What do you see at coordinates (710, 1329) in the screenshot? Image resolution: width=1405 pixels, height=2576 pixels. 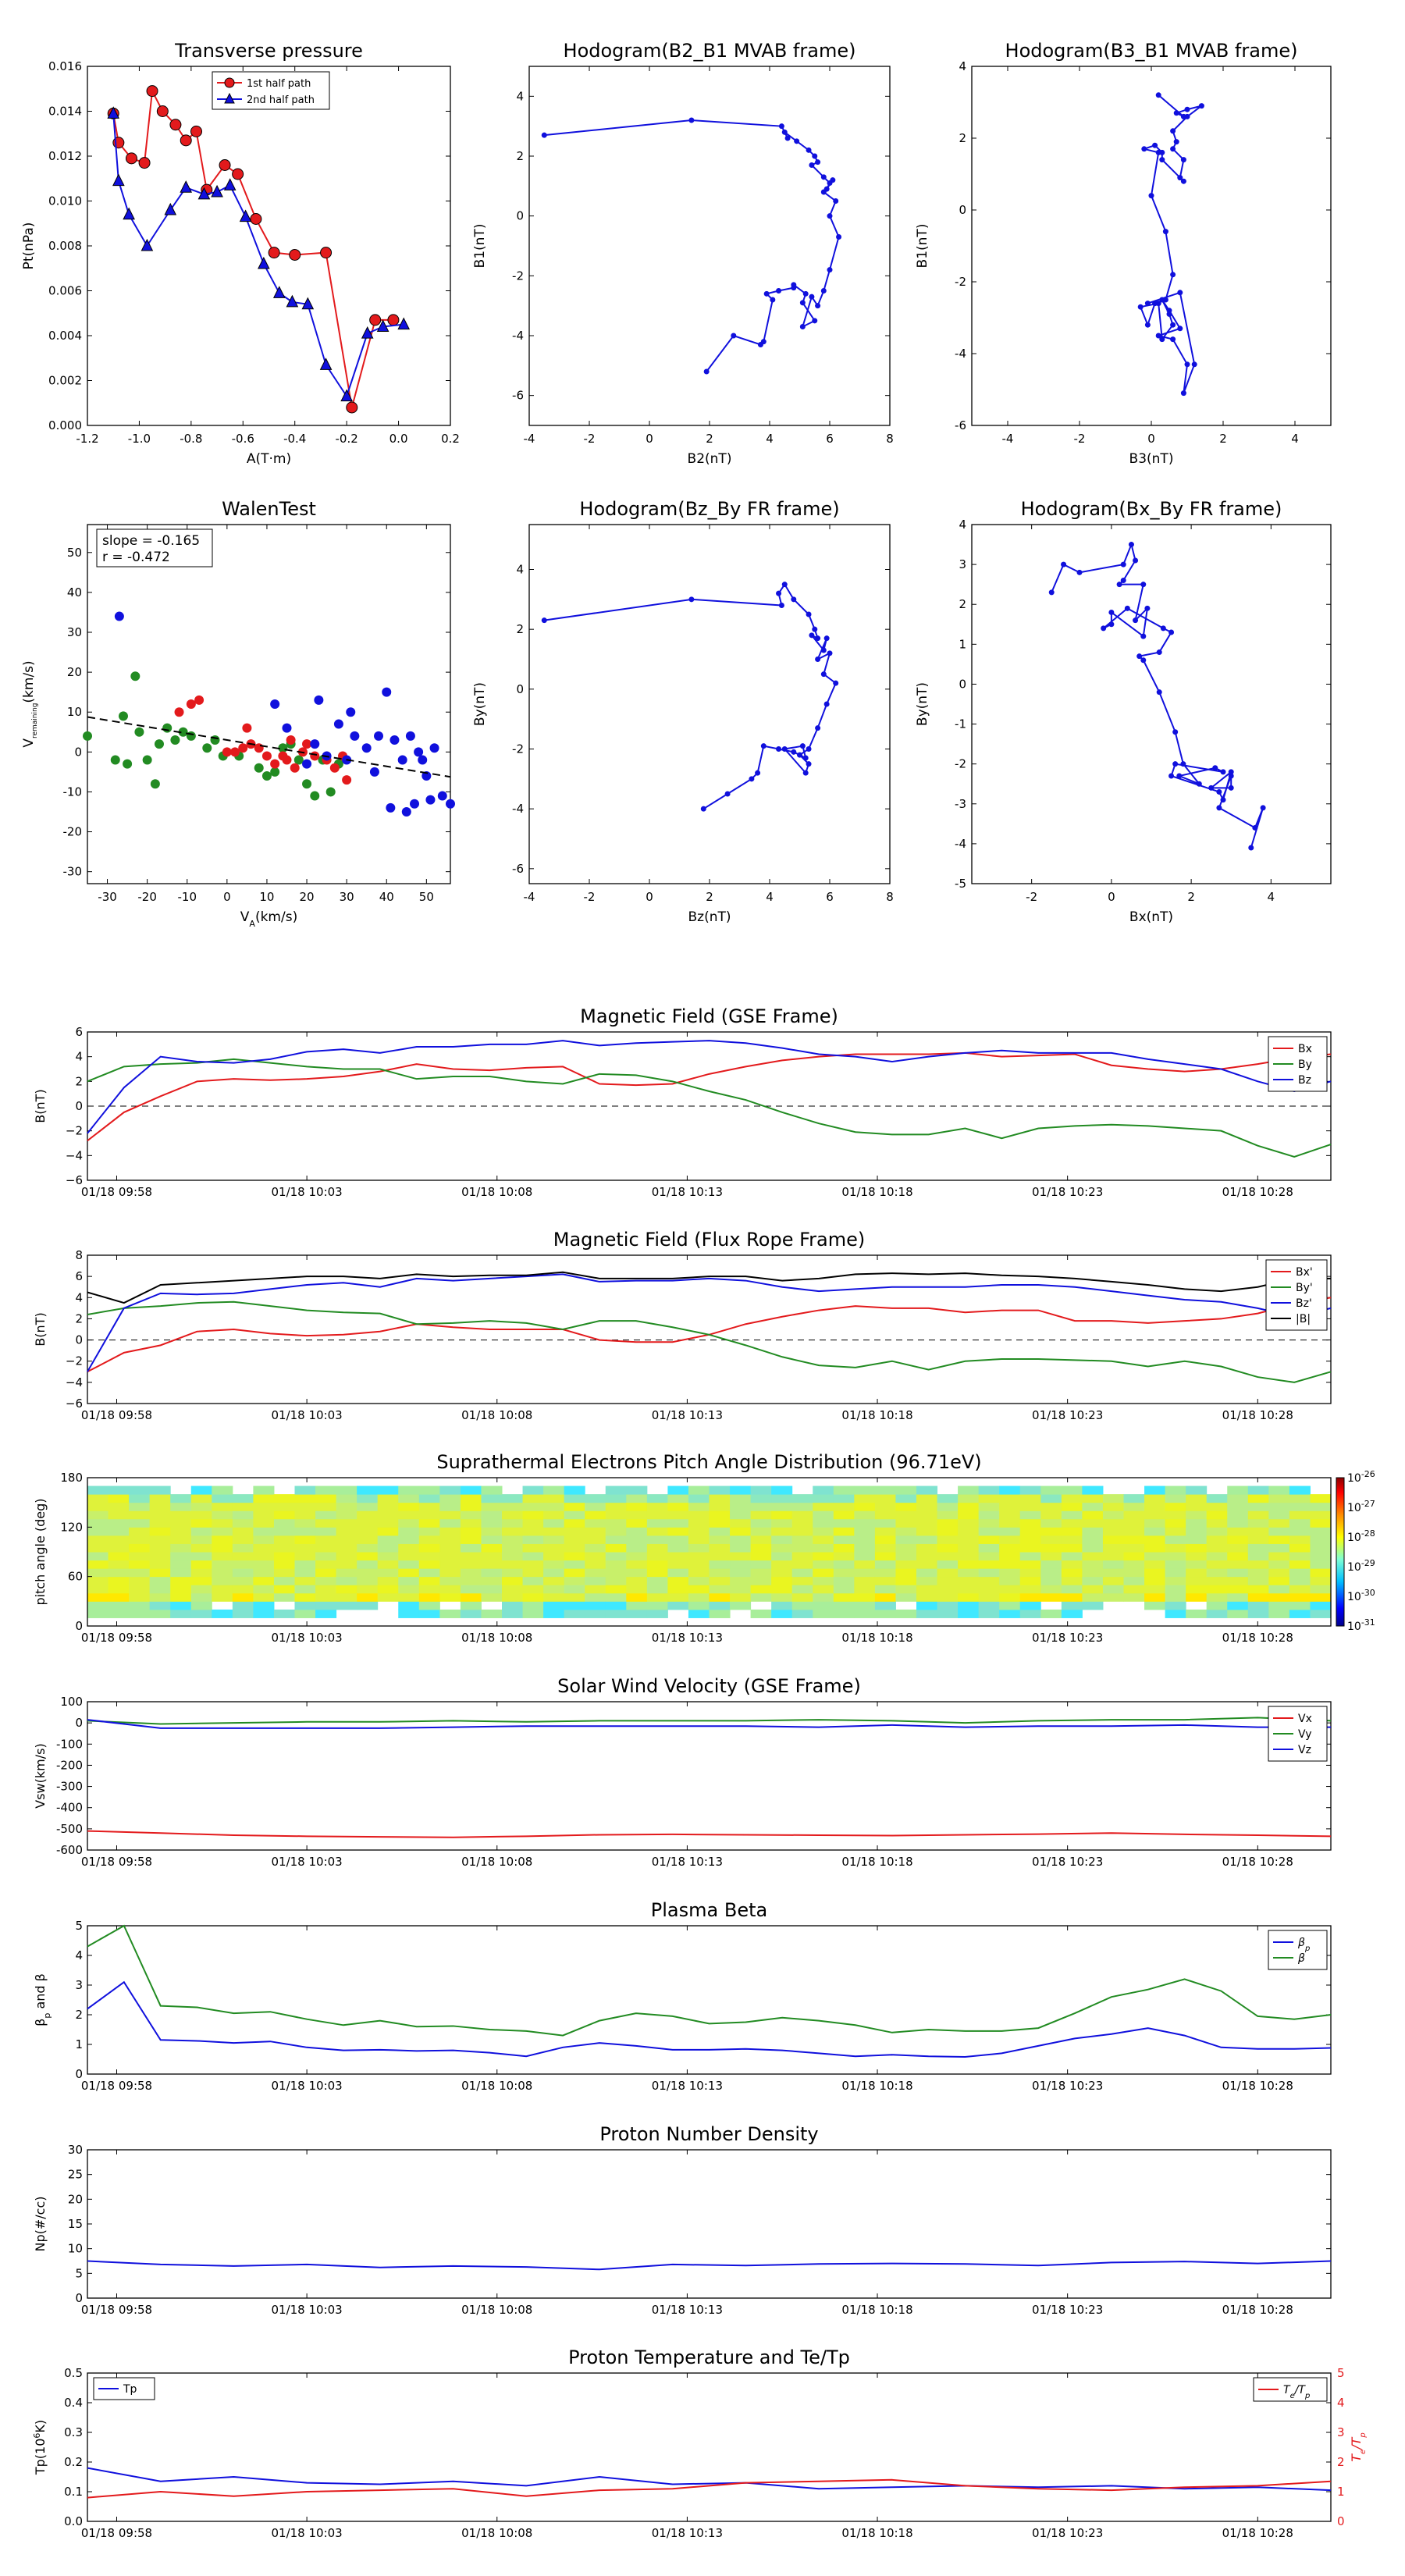 I see `magnetic-field-fr-frame` at bounding box center [710, 1329].